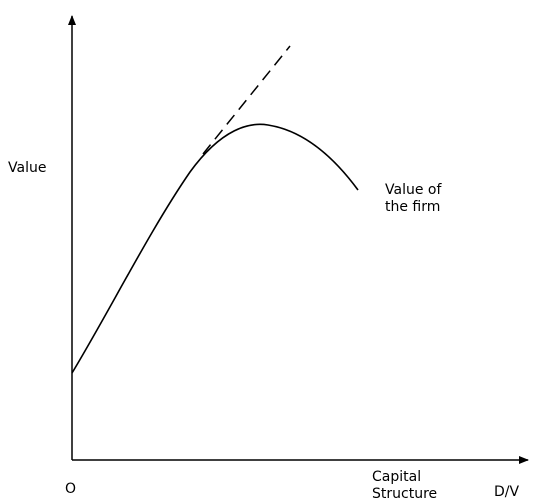 Image resolution: width=538 pixels, height=504 pixels. I want to click on x-axis-unit: D/V, so click(506, 492).